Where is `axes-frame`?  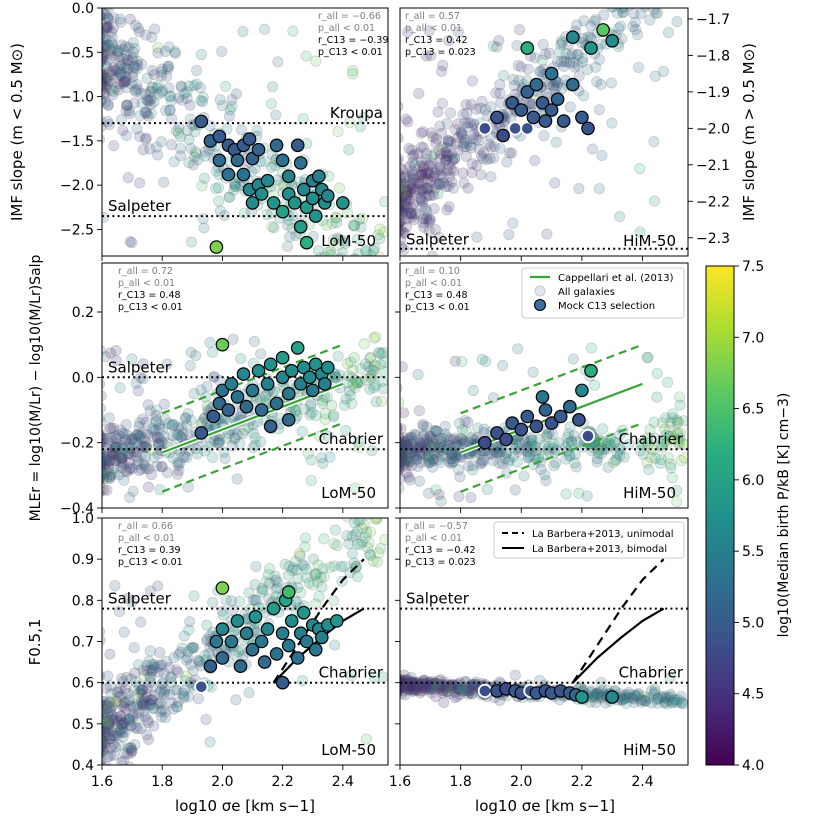
axes-frame is located at coordinates (245, 385).